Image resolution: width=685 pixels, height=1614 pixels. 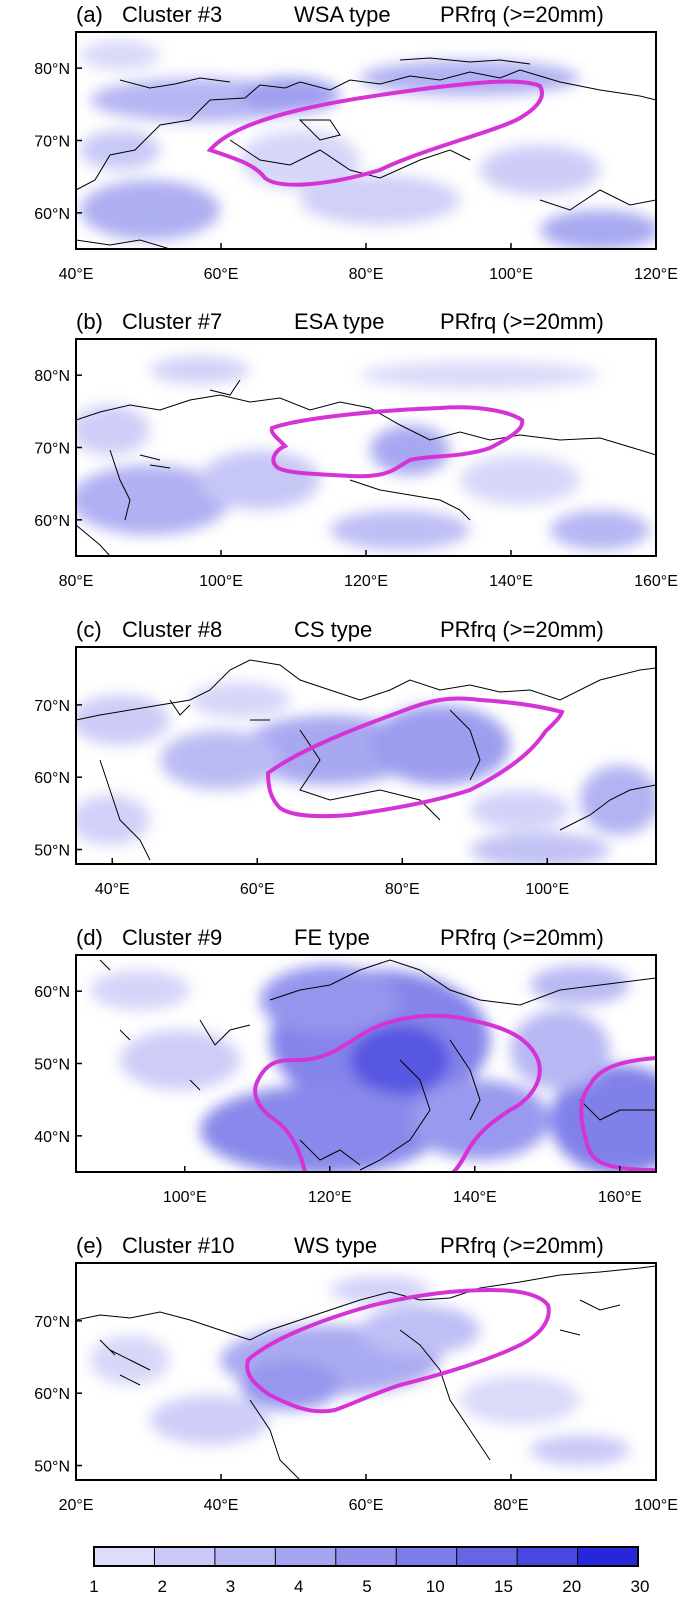 What do you see at coordinates (76, 1505) in the screenshot?
I see `x-tick-label: 20°E` at bounding box center [76, 1505].